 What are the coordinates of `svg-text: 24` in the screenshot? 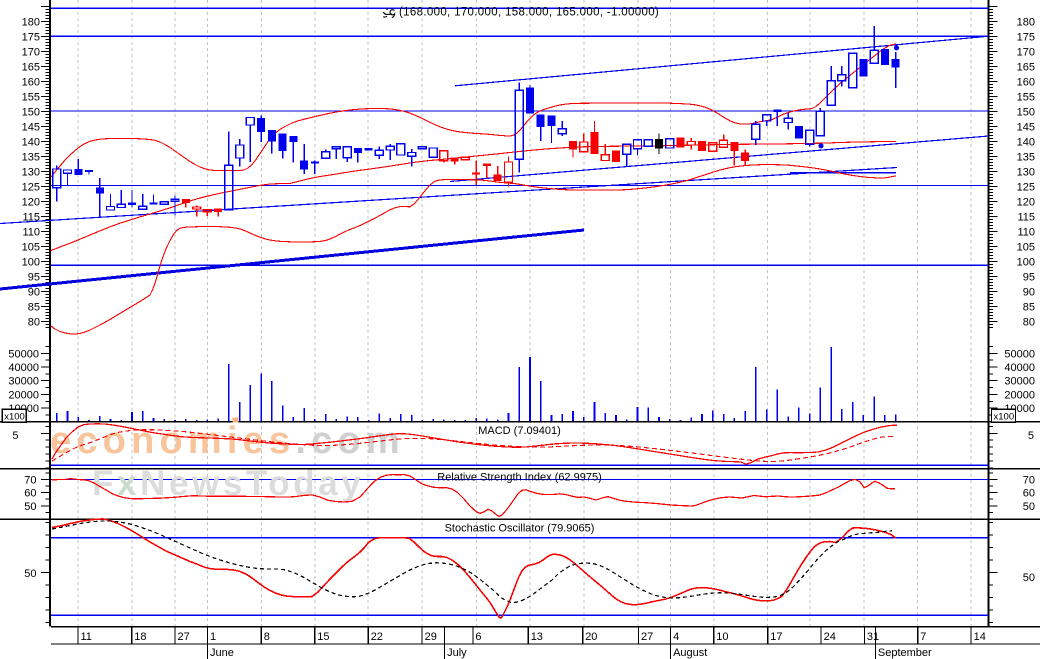 It's located at (830, 637).